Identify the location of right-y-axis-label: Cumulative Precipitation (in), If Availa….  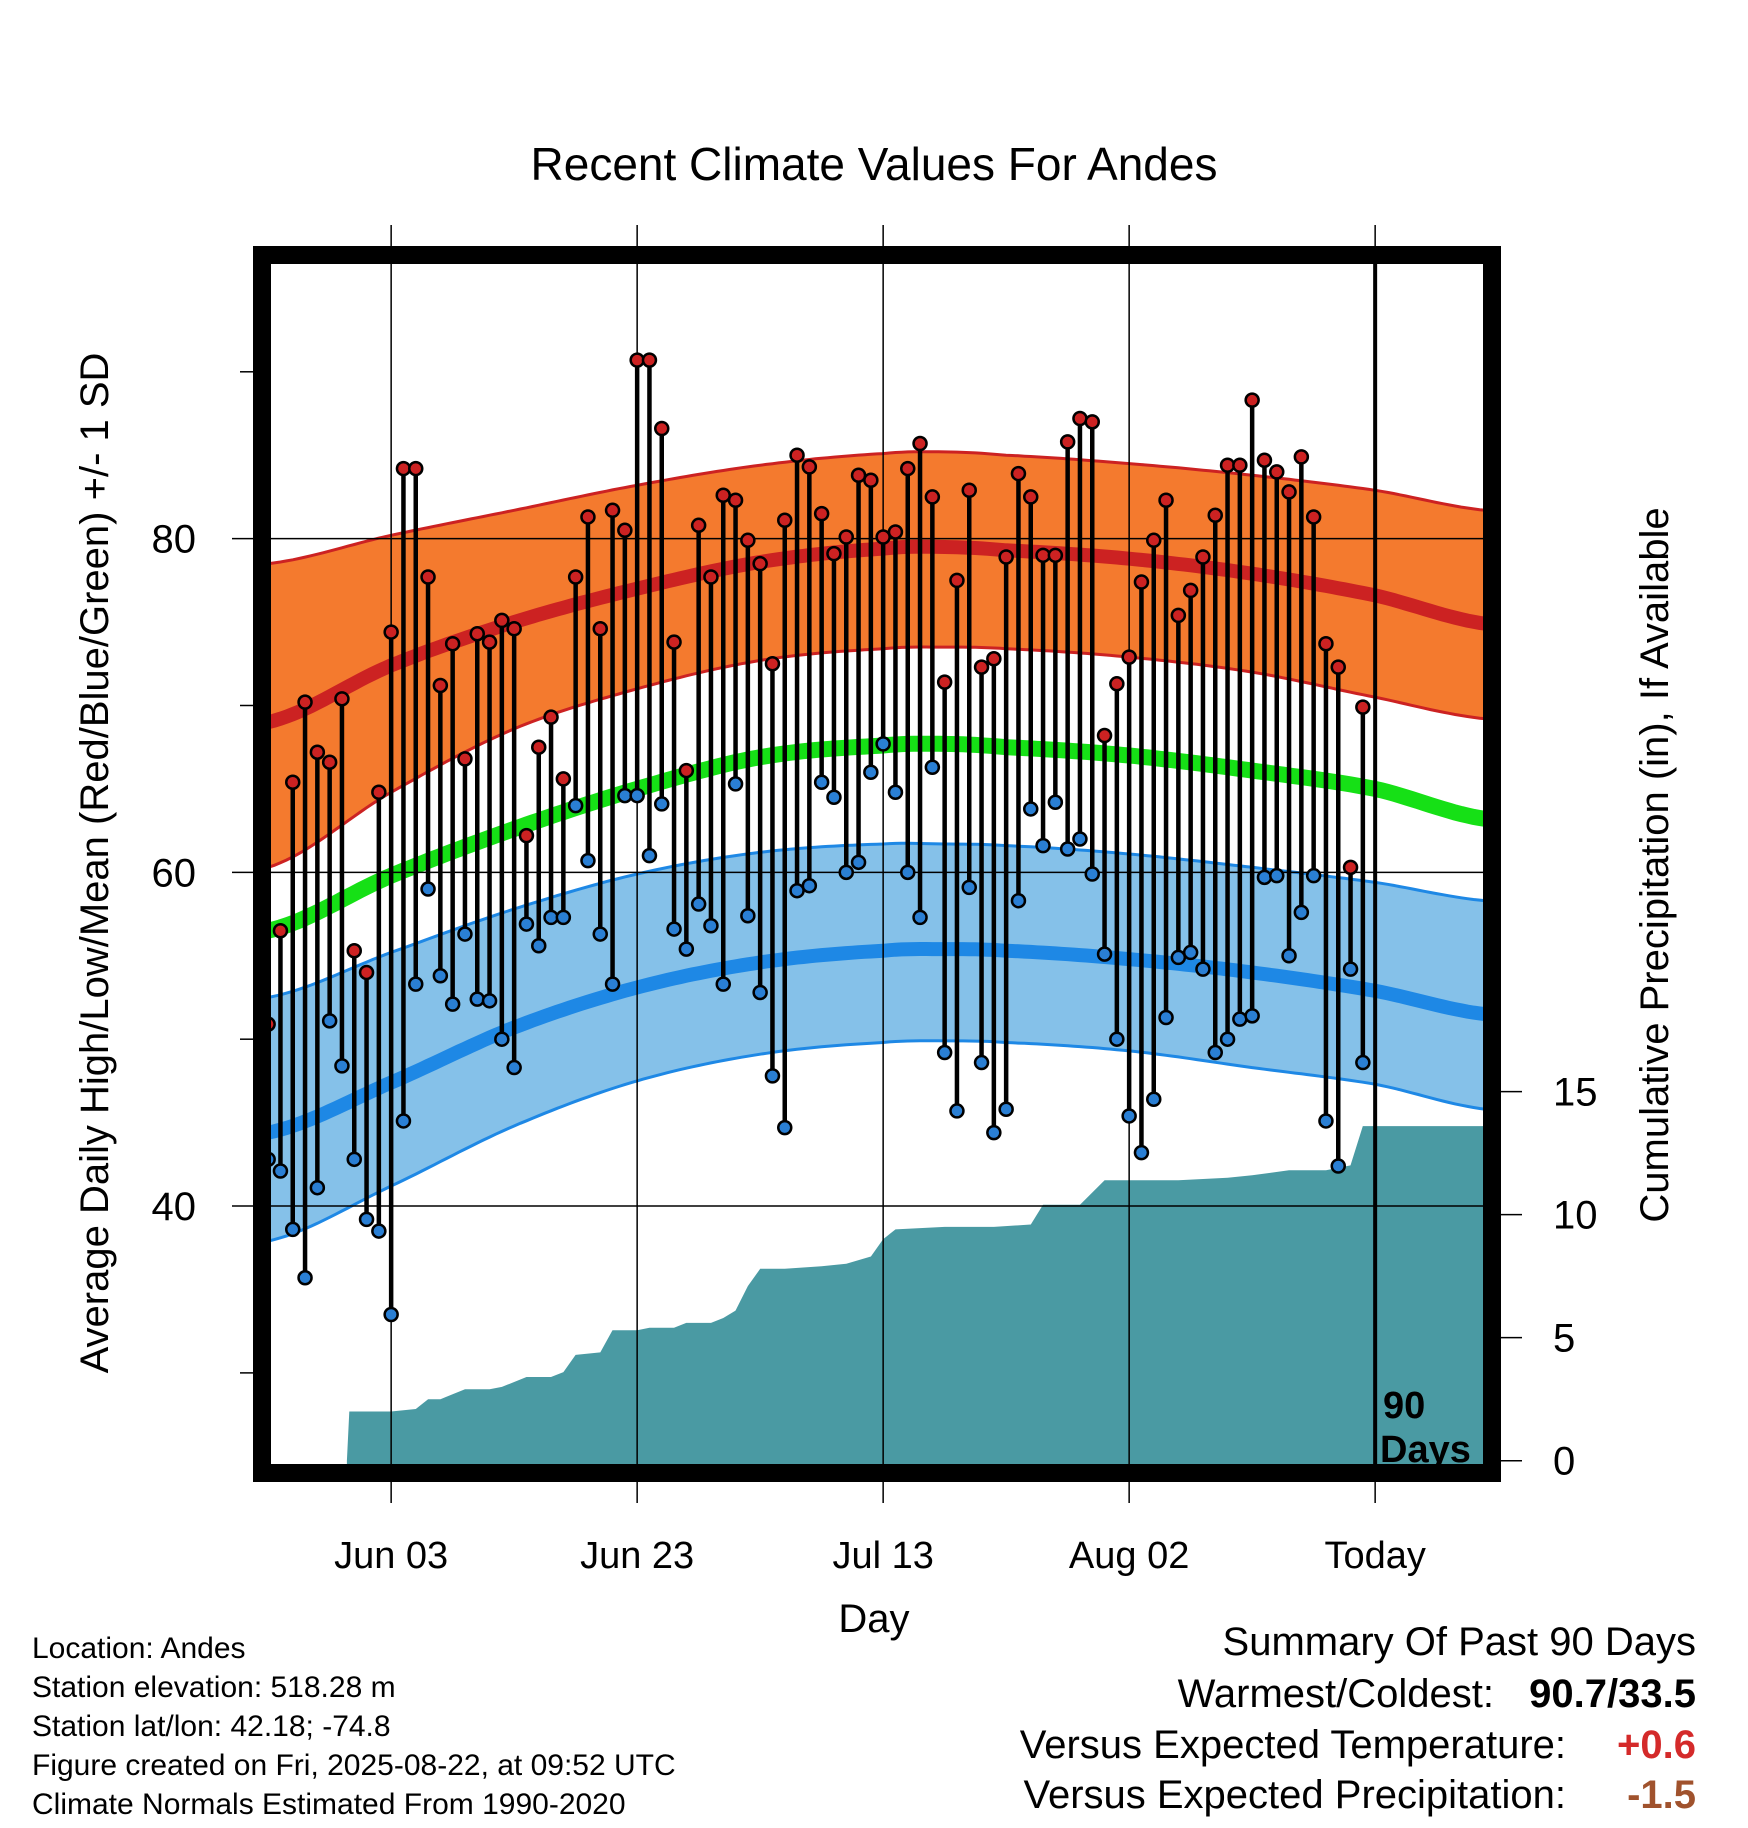
(1655, 864).